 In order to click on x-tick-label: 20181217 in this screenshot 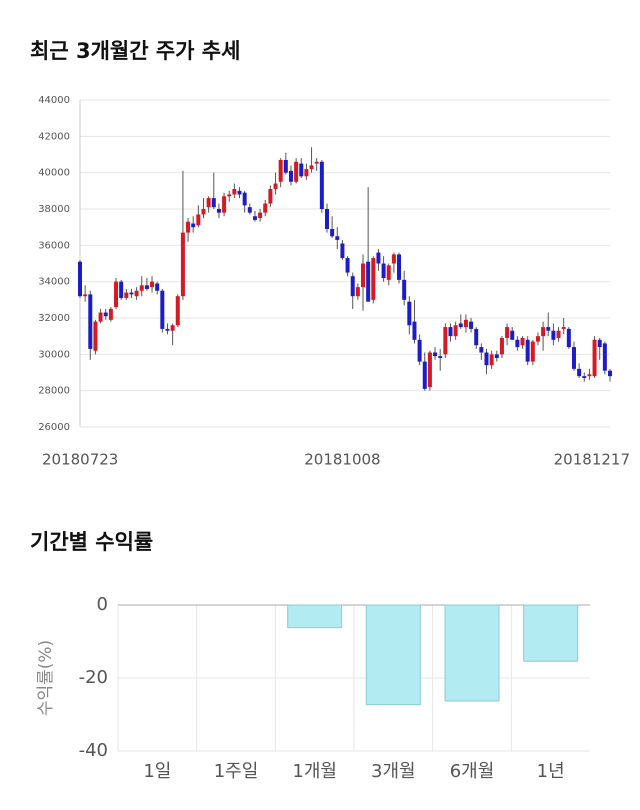, I will do `click(592, 460)`.